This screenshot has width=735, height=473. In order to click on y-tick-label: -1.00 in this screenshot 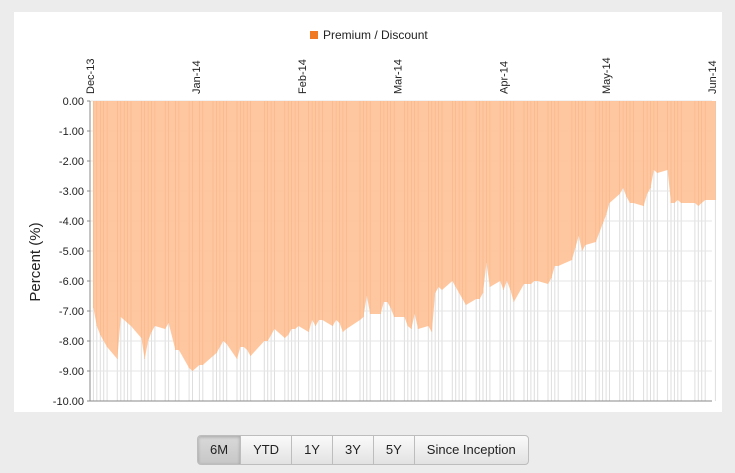, I will do `click(71, 132)`.